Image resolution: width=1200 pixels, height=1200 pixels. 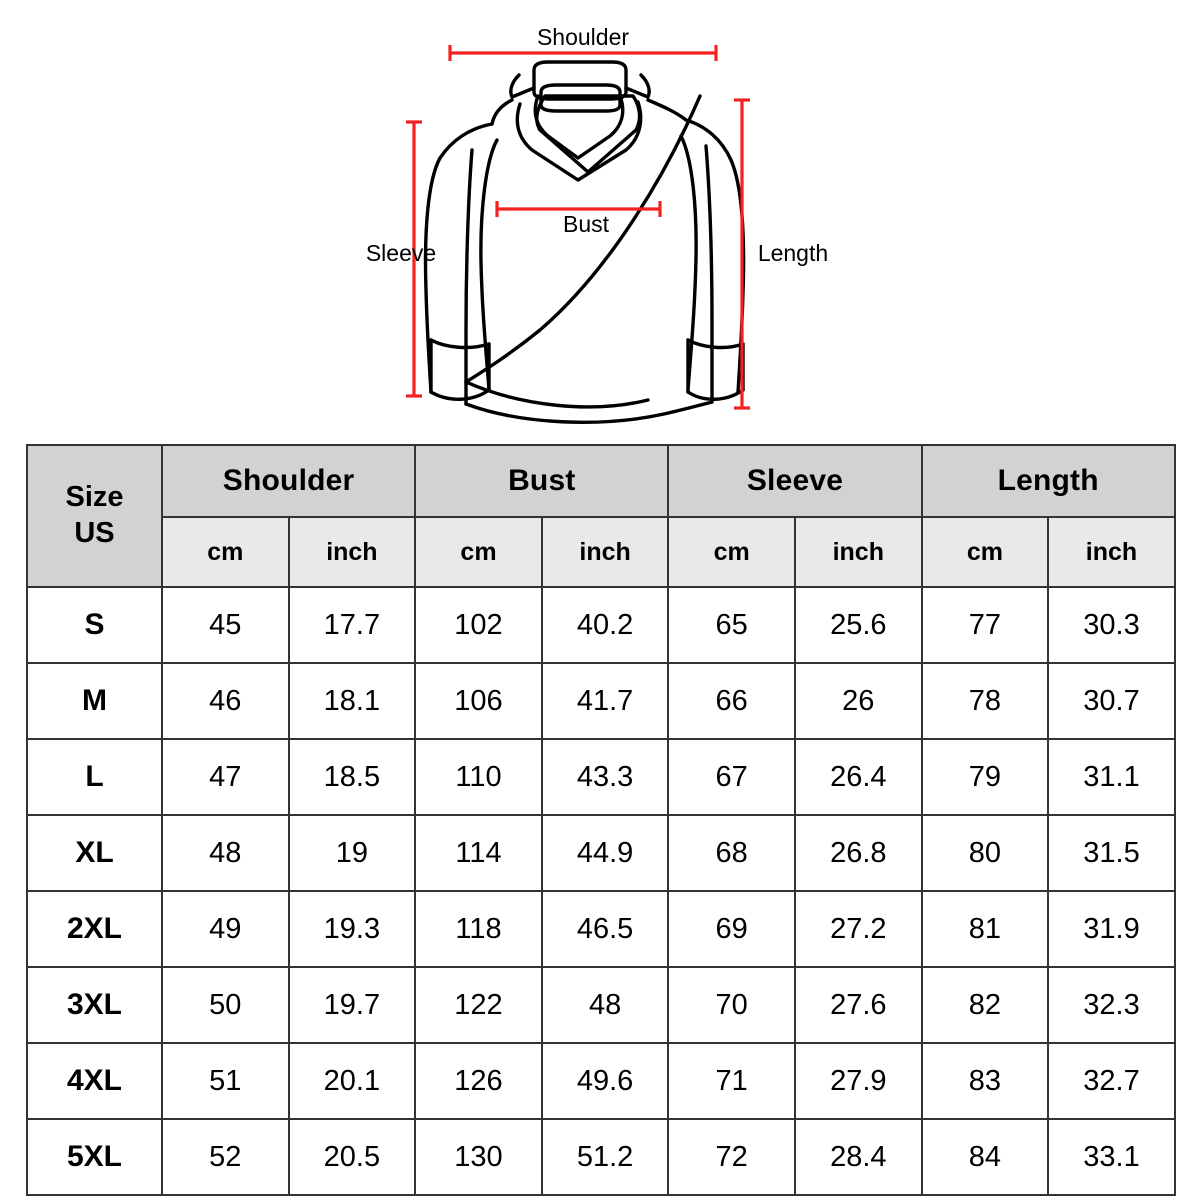 I want to click on cell-s-shoulder-cm: 45, so click(x=225, y=625).